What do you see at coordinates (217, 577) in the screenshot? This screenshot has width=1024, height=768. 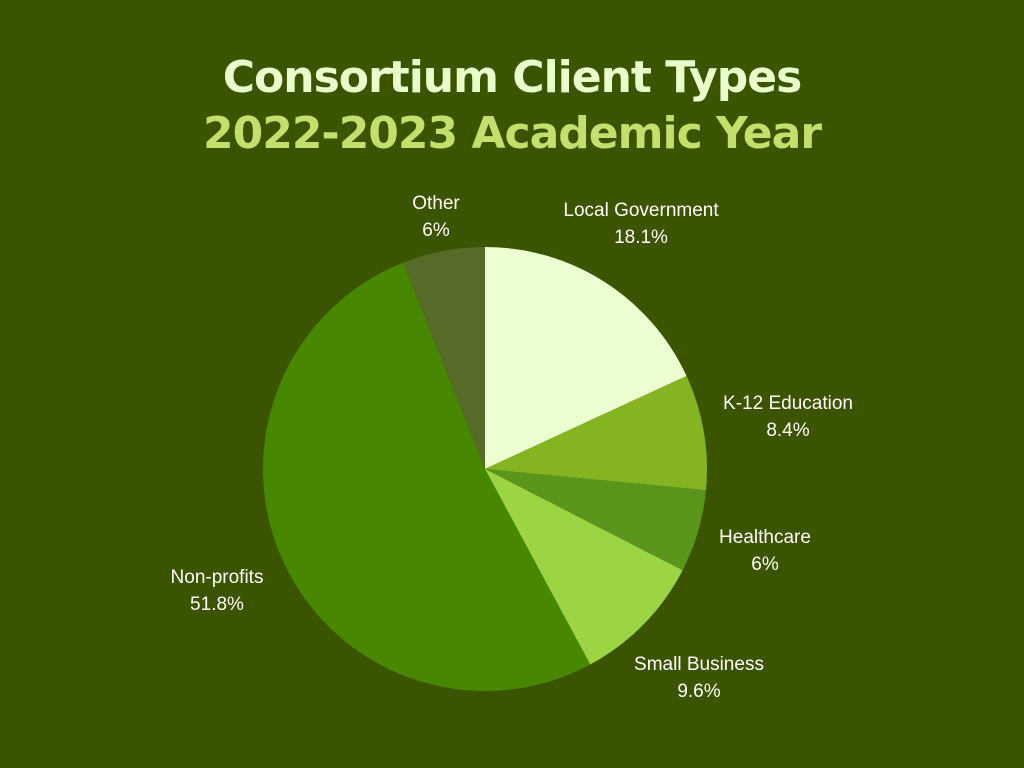 I see `slice-name: Non-profits` at bounding box center [217, 577].